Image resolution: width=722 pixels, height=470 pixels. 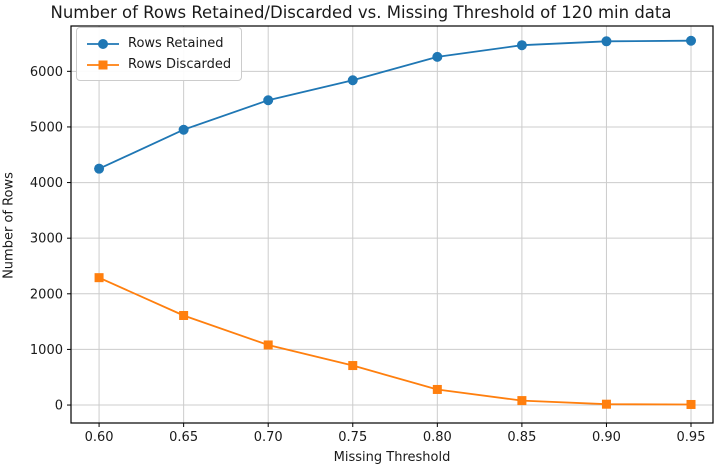 I want to click on x-axis-label: Missing Threshold, so click(x=392, y=457).